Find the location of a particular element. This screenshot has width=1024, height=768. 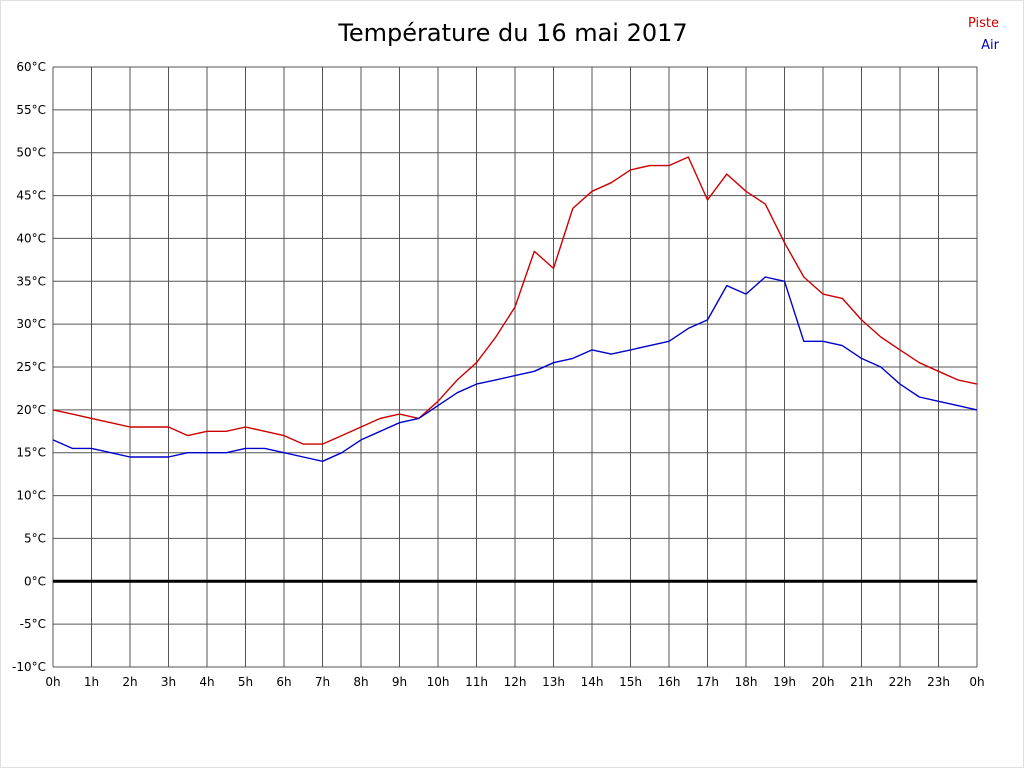

y-tick-label: 10°C is located at coordinates (31, 496).